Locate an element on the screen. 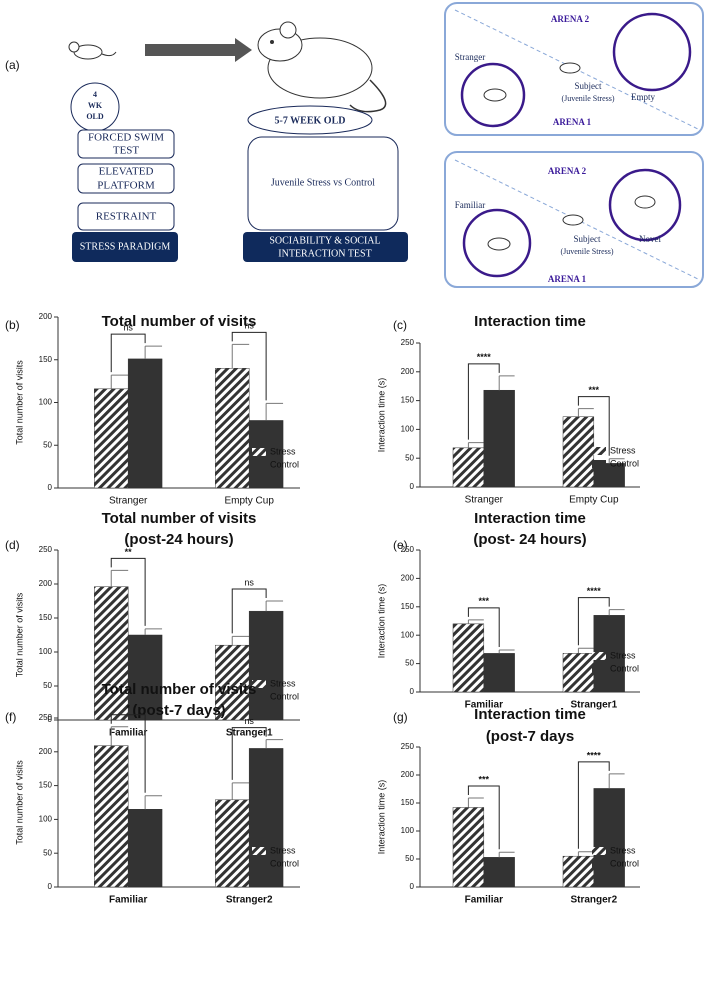  y-axis-label: Interaction time (s) is located at coordinates (381, 415).